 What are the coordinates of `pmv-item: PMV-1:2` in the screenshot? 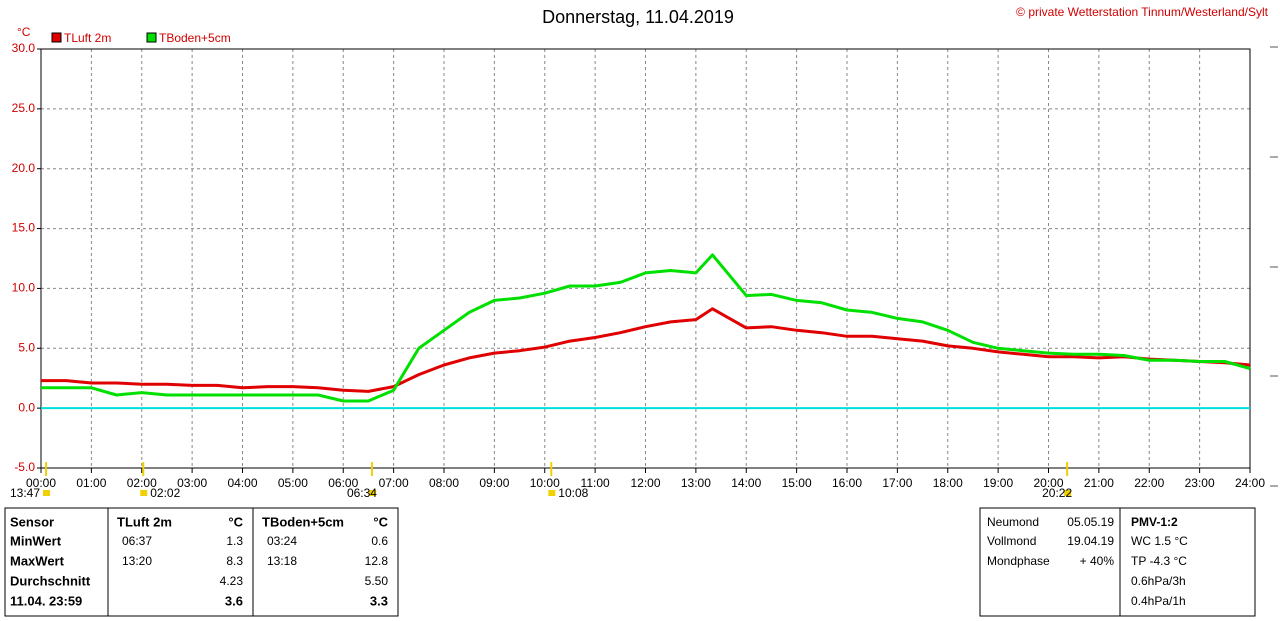 It's located at (1154, 522).